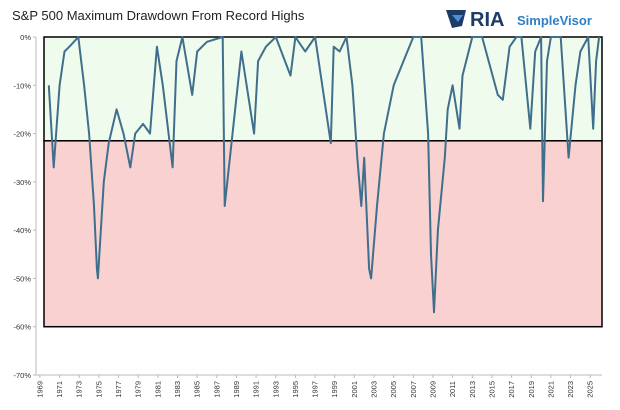 This screenshot has width=620, height=410. What do you see at coordinates (59, 389) in the screenshot?
I see `x-tick-label: 1971` at bounding box center [59, 389].